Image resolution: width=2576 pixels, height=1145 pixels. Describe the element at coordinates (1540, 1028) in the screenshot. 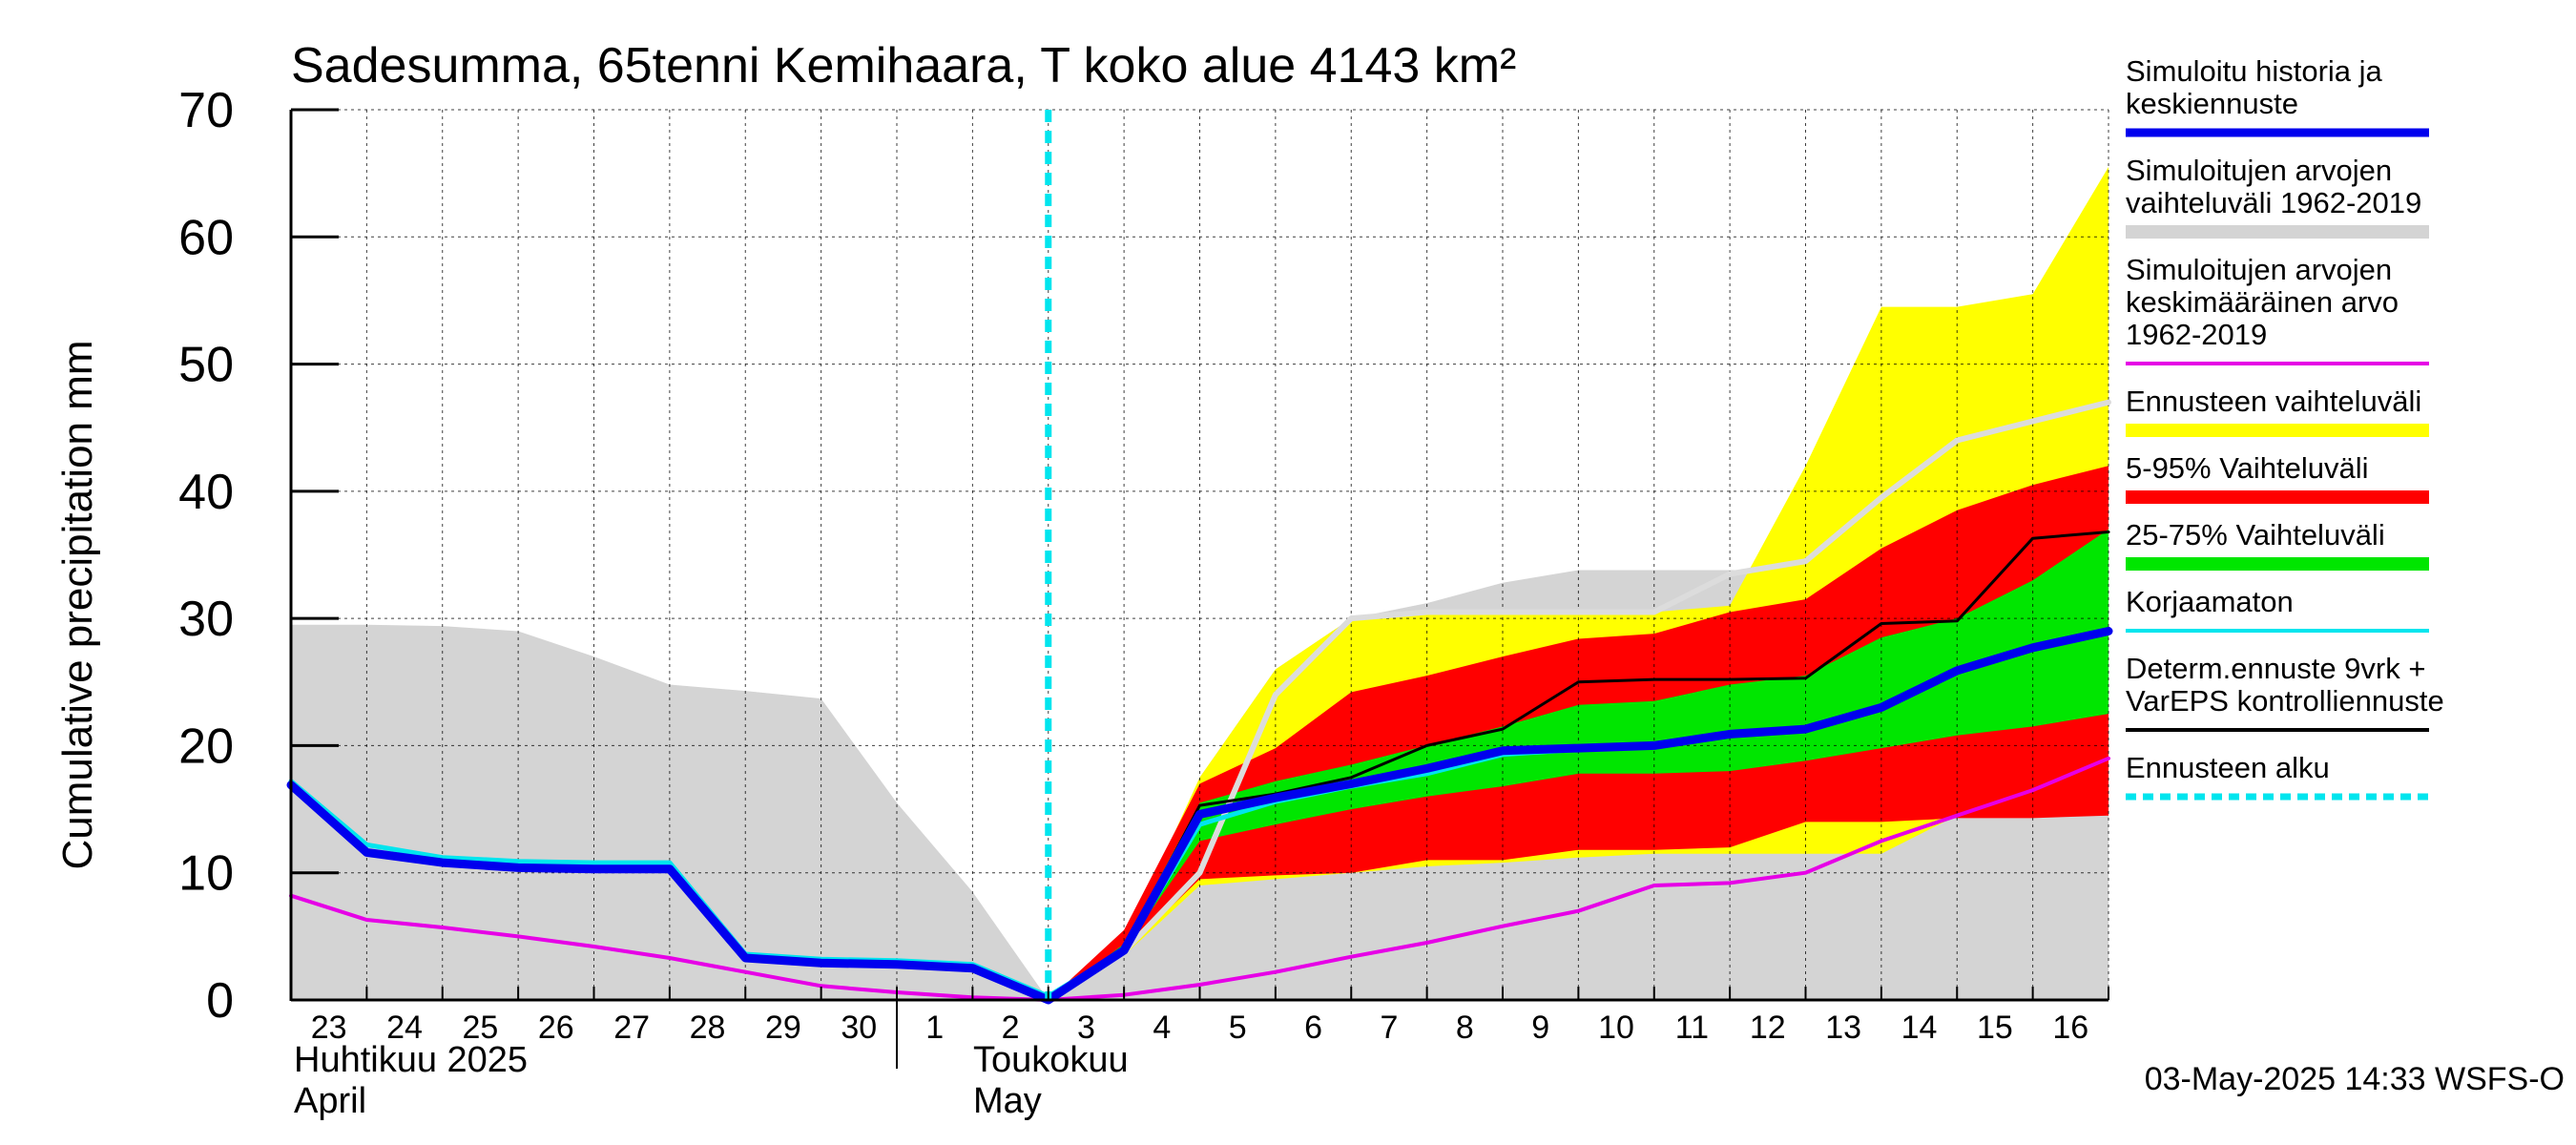

I see `x-tick-label: 9` at that location.